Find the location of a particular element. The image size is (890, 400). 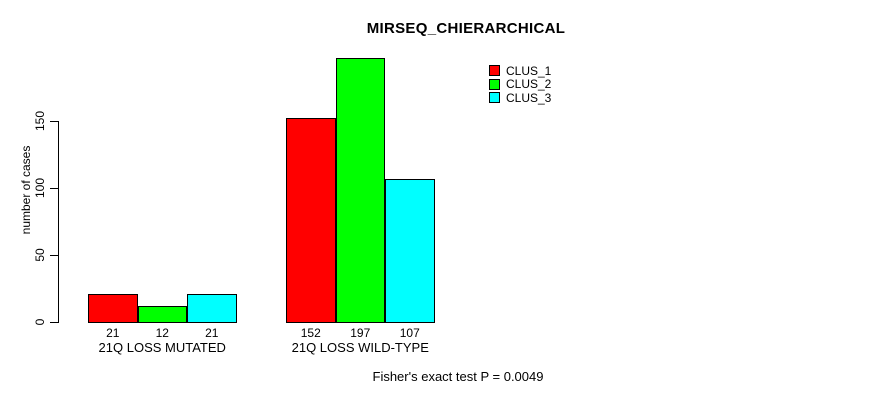

legend: CLUS_1 CLUS_2 CLUS_3 is located at coordinates (520, 84).